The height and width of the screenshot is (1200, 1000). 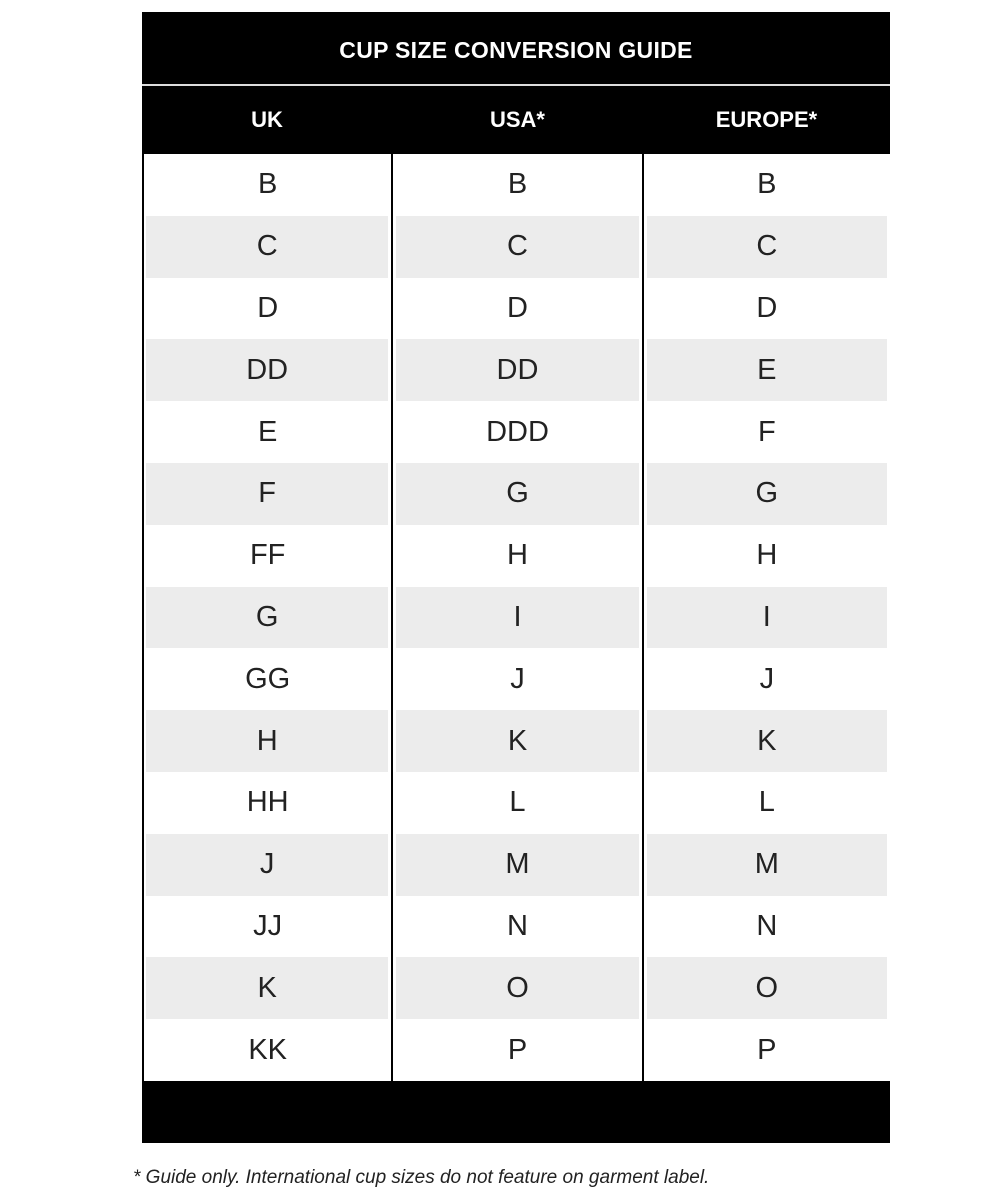 What do you see at coordinates (767, 493) in the screenshot?
I see `cell-europe: G` at bounding box center [767, 493].